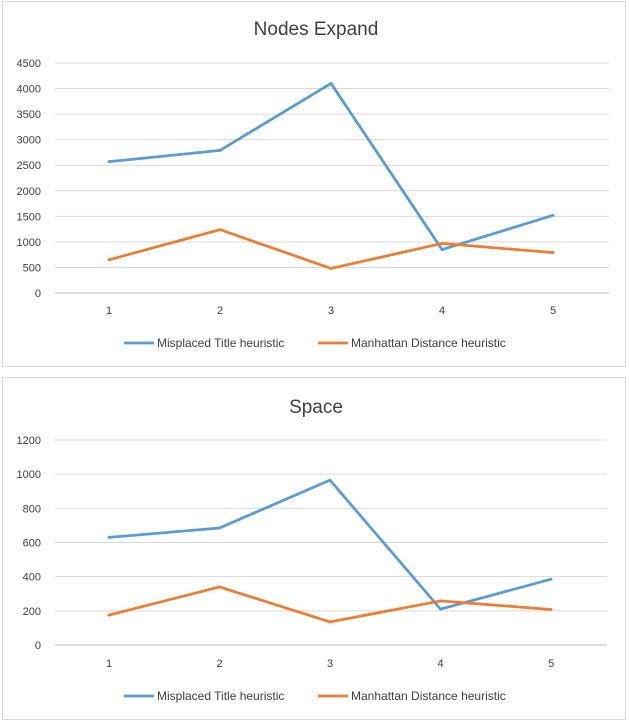 This screenshot has height=721, width=630. What do you see at coordinates (29, 192) in the screenshot?
I see `y-tick-label: 2000` at bounding box center [29, 192].